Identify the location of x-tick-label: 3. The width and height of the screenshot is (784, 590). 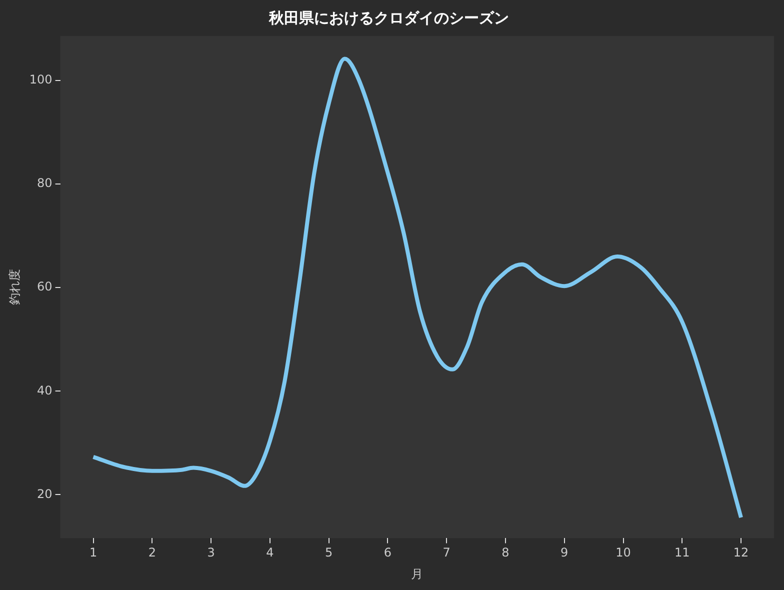
(211, 553).